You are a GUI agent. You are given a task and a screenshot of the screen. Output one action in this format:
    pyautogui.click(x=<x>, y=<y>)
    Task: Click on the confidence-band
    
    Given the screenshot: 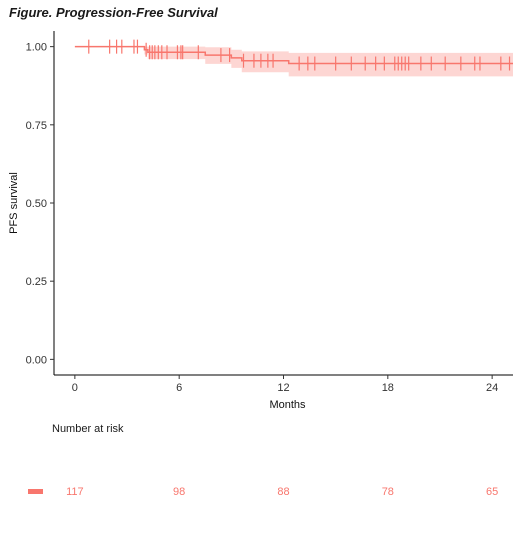 What is the action you would take?
    pyautogui.click(x=293, y=61)
    